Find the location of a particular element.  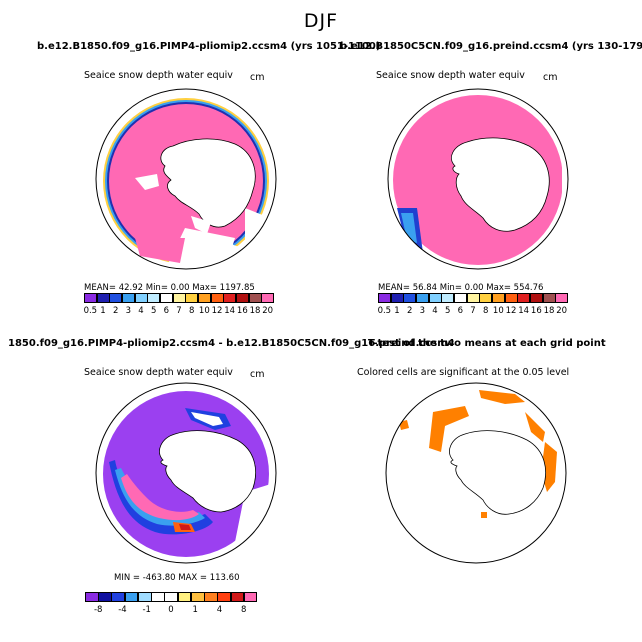

panel-4-map is located at coordinates (476, 473).